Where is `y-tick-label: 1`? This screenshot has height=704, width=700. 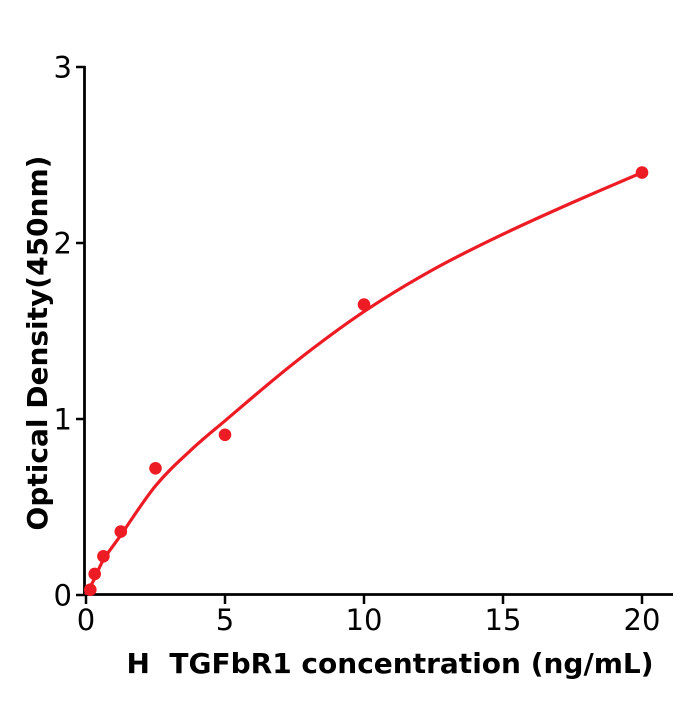 y-tick-label: 1 is located at coordinates (63, 420).